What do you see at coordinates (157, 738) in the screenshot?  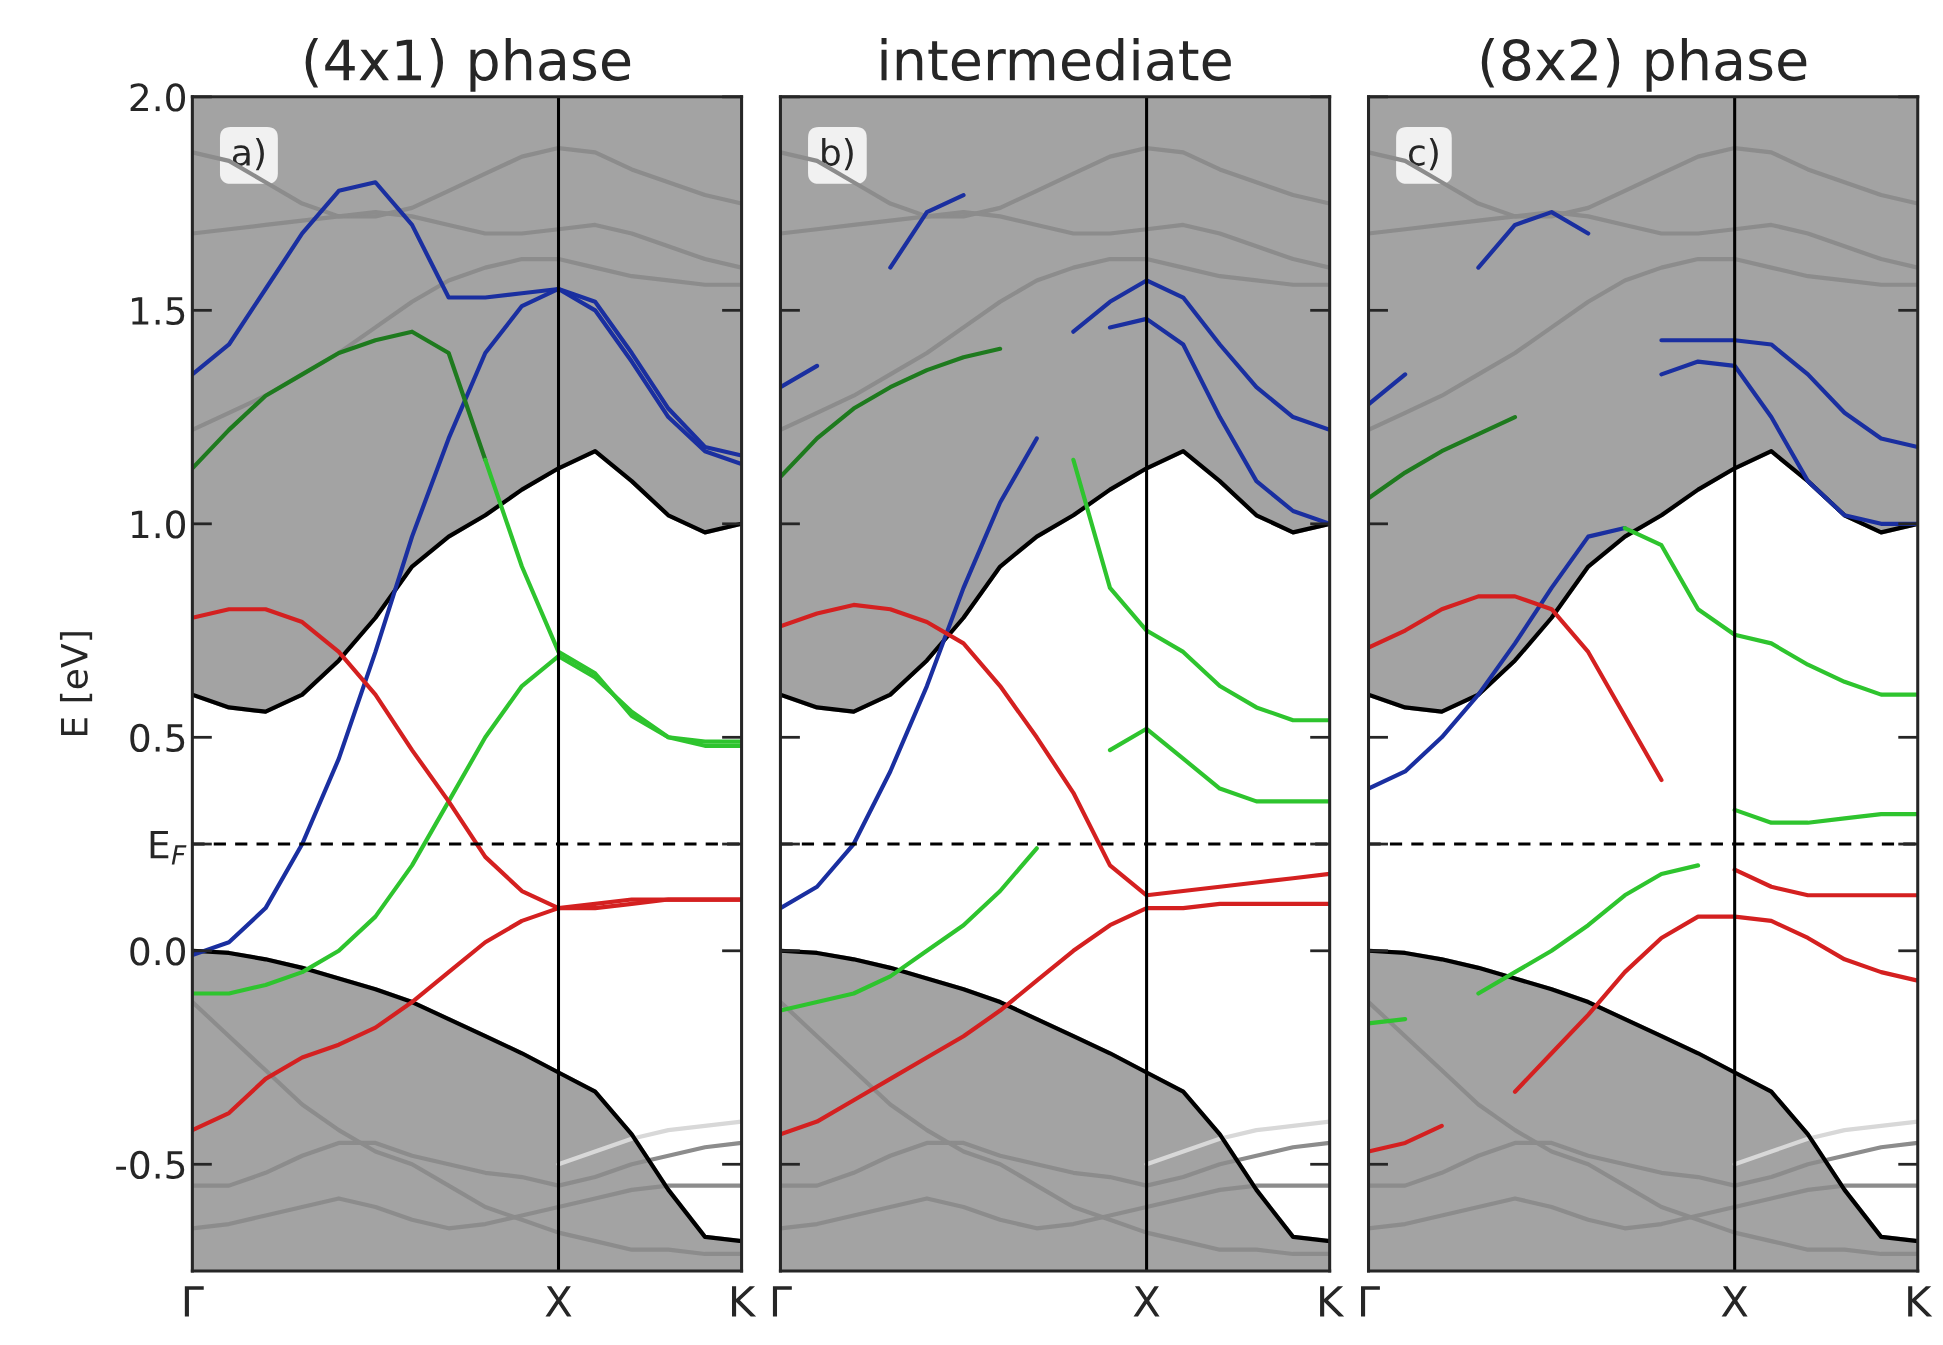 I see `y-tick-label: 0.5` at bounding box center [157, 738].